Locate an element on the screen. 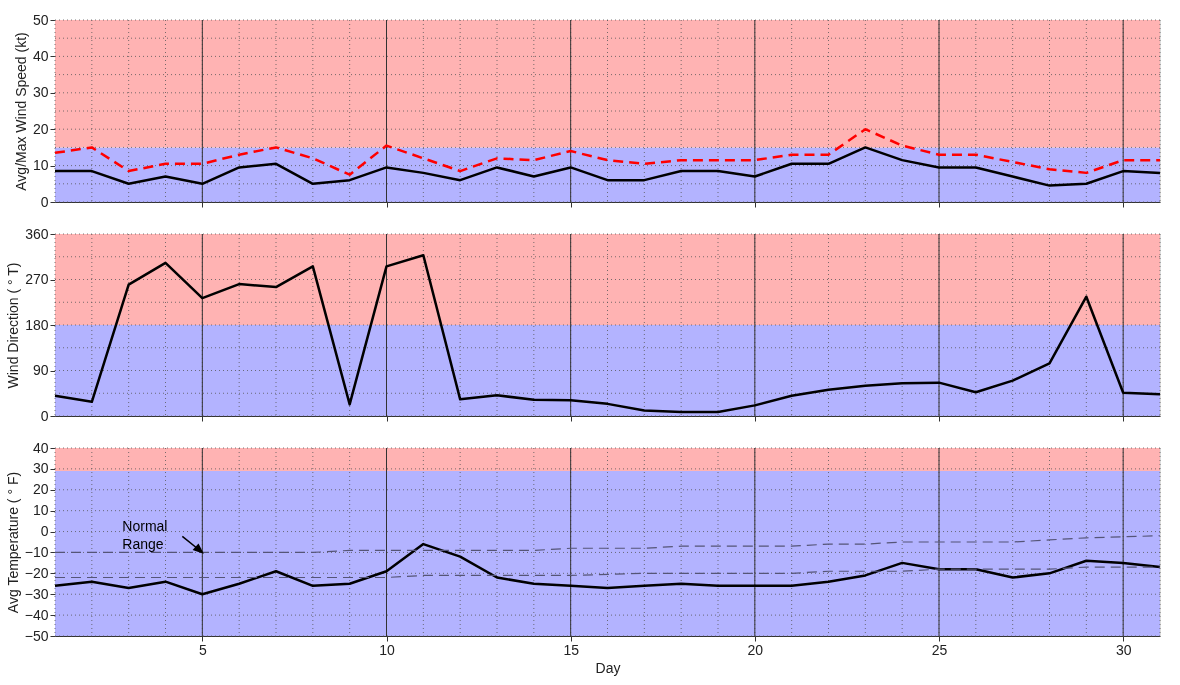 This screenshot has height=685, width=1180. y-tick-label: −20 is located at coordinates (36, 572).